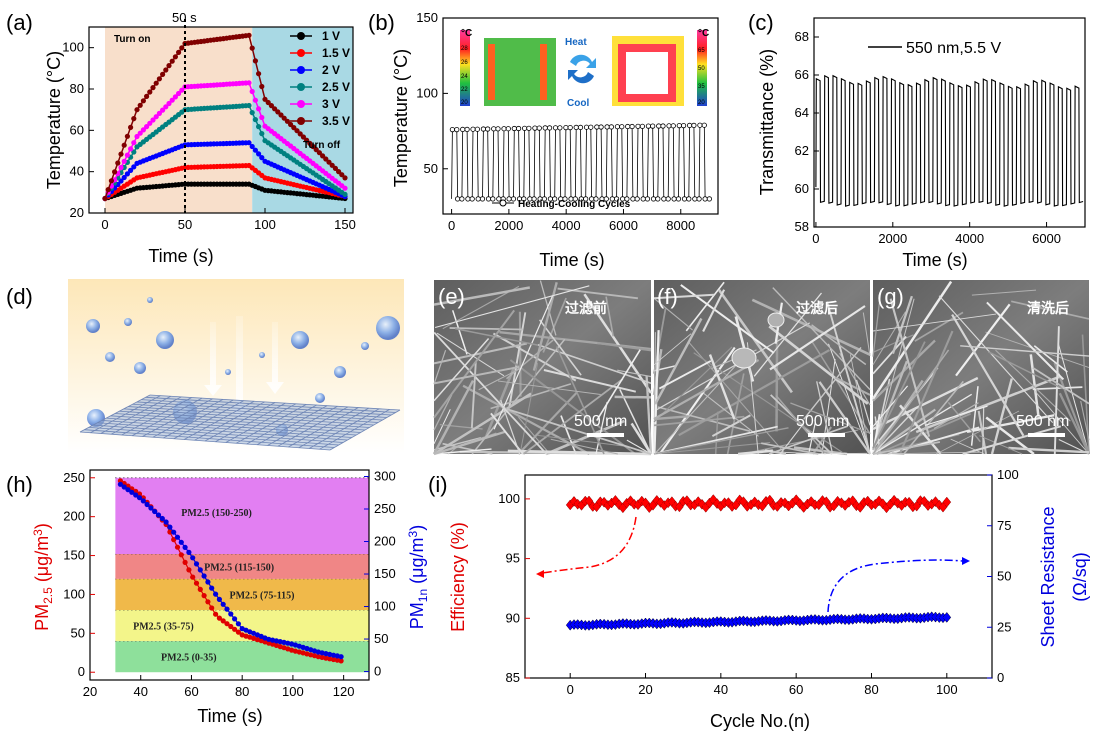 This screenshot has height=738, width=1103. What do you see at coordinates (954, 48) in the screenshot?
I see `panel-c-legend-label: 550 nm,5.5 V` at bounding box center [954, 48].